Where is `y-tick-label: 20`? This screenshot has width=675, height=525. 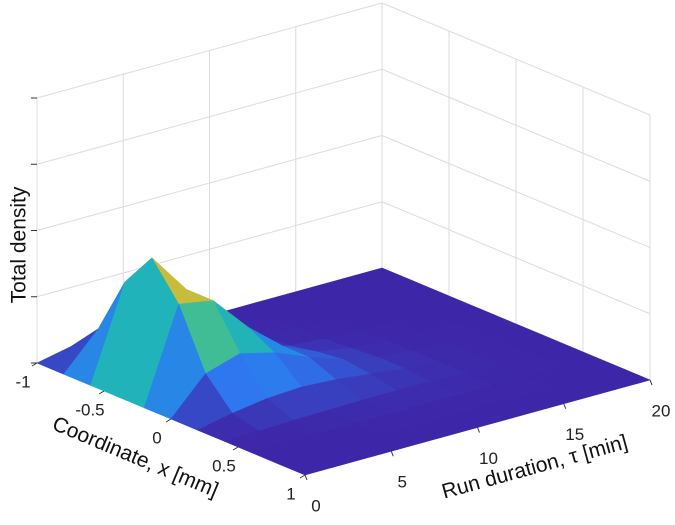
y-tick-label: 20 is located at coordinates (661, 410).